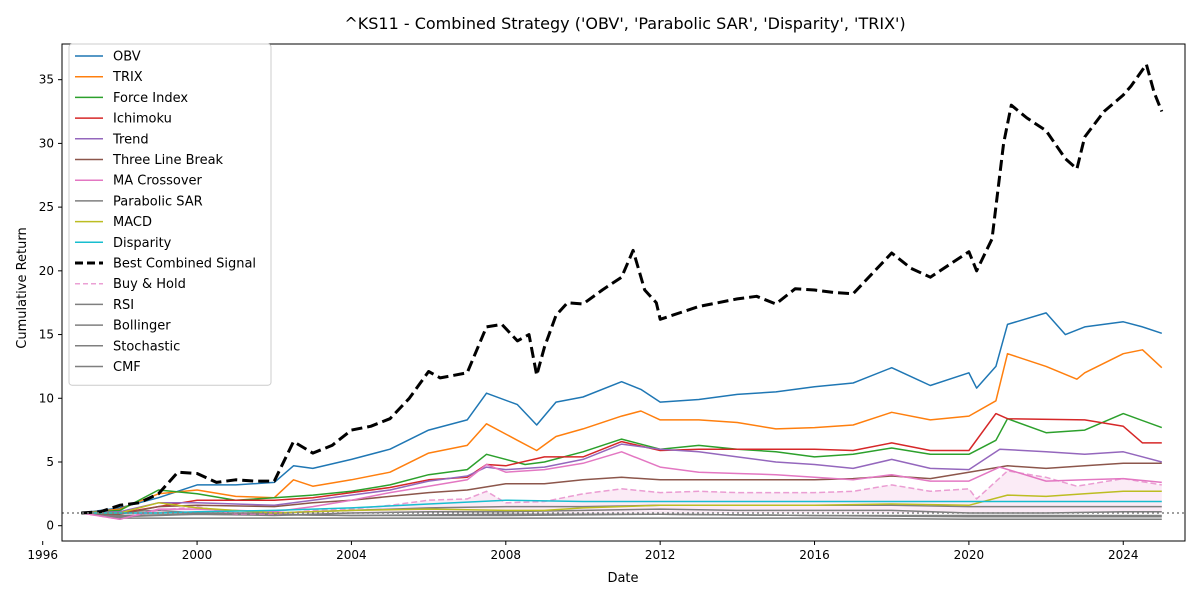 The height and width of the screenshot is (604, 1200). What do you see at coordinates (123, 305) in the screenshot?
I see `legend-label: RSI` at bounding box center [123, 305].